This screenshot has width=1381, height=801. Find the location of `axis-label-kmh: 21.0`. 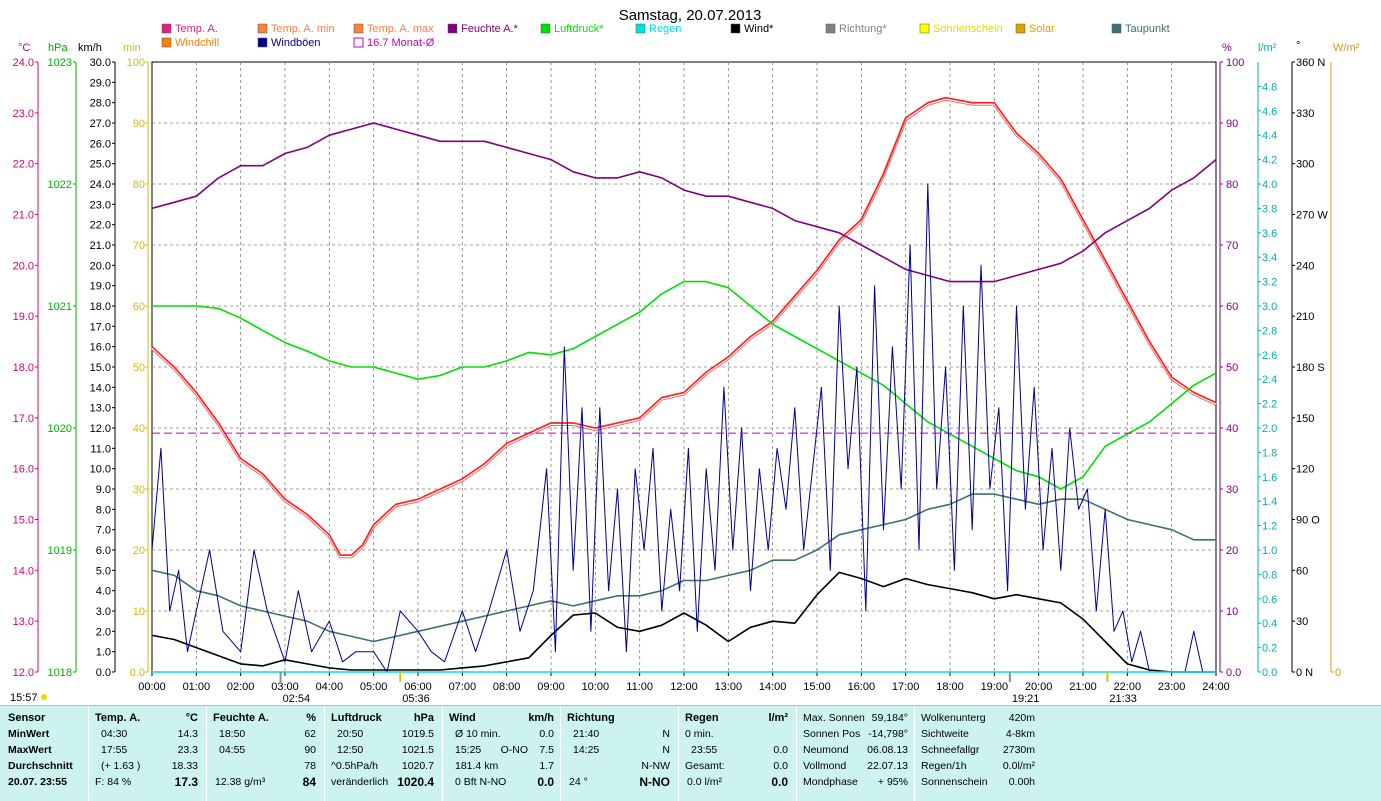

axis-label-kmh: 21.0 is located at coordinates (100, 246).